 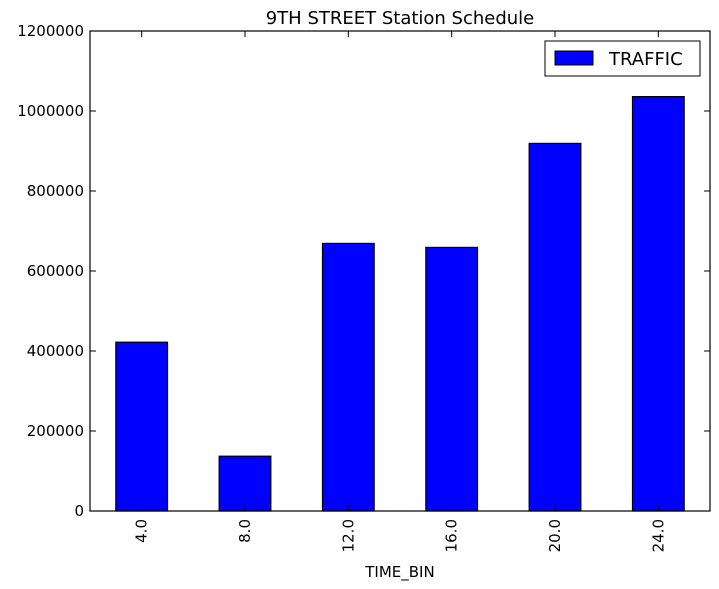 I want to click on y-tick-label: 1000000, so click(x=50, y=111).